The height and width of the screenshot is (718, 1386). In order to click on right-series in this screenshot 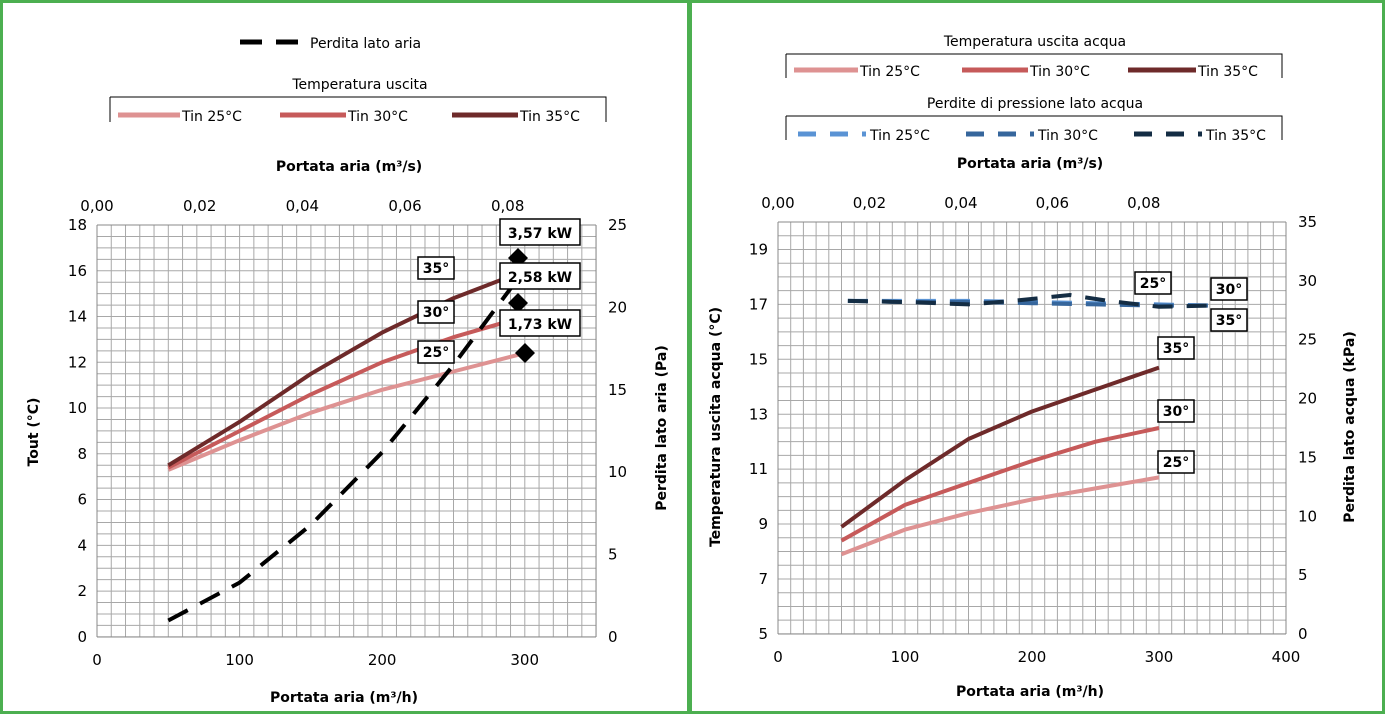, I will do `click(1028, 425)`.